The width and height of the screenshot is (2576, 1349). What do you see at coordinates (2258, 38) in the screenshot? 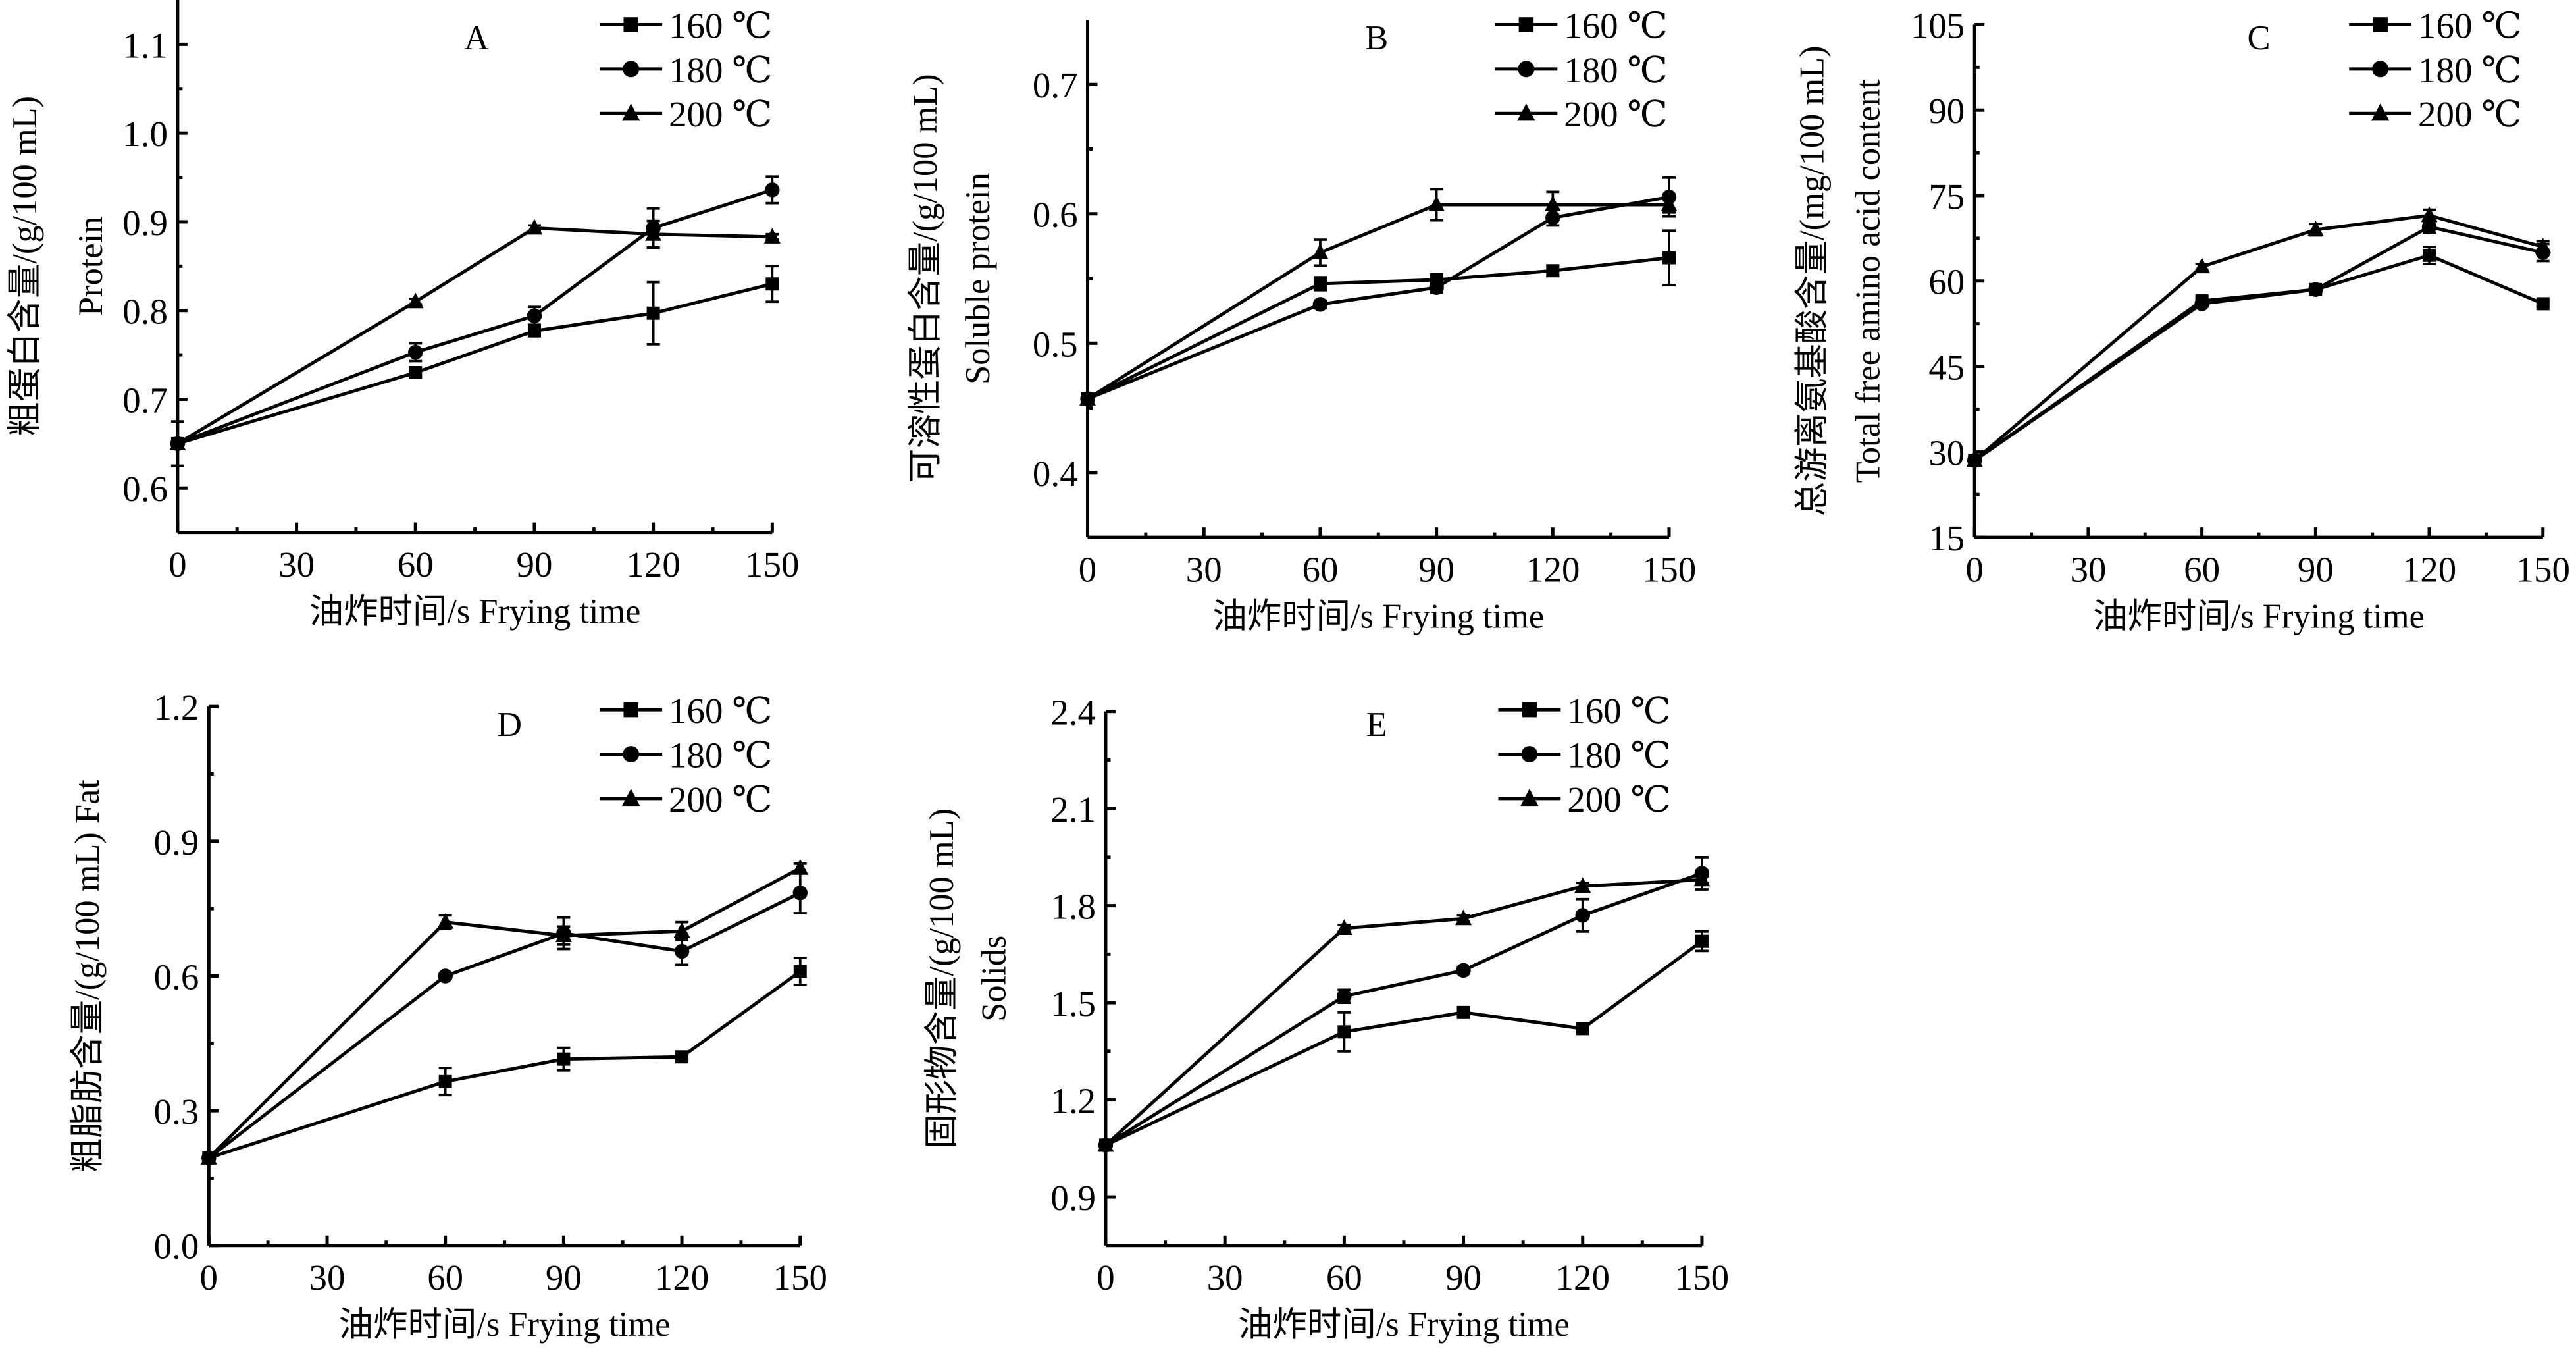
I see `panel-label: C` at bounding box center [2258, 38].